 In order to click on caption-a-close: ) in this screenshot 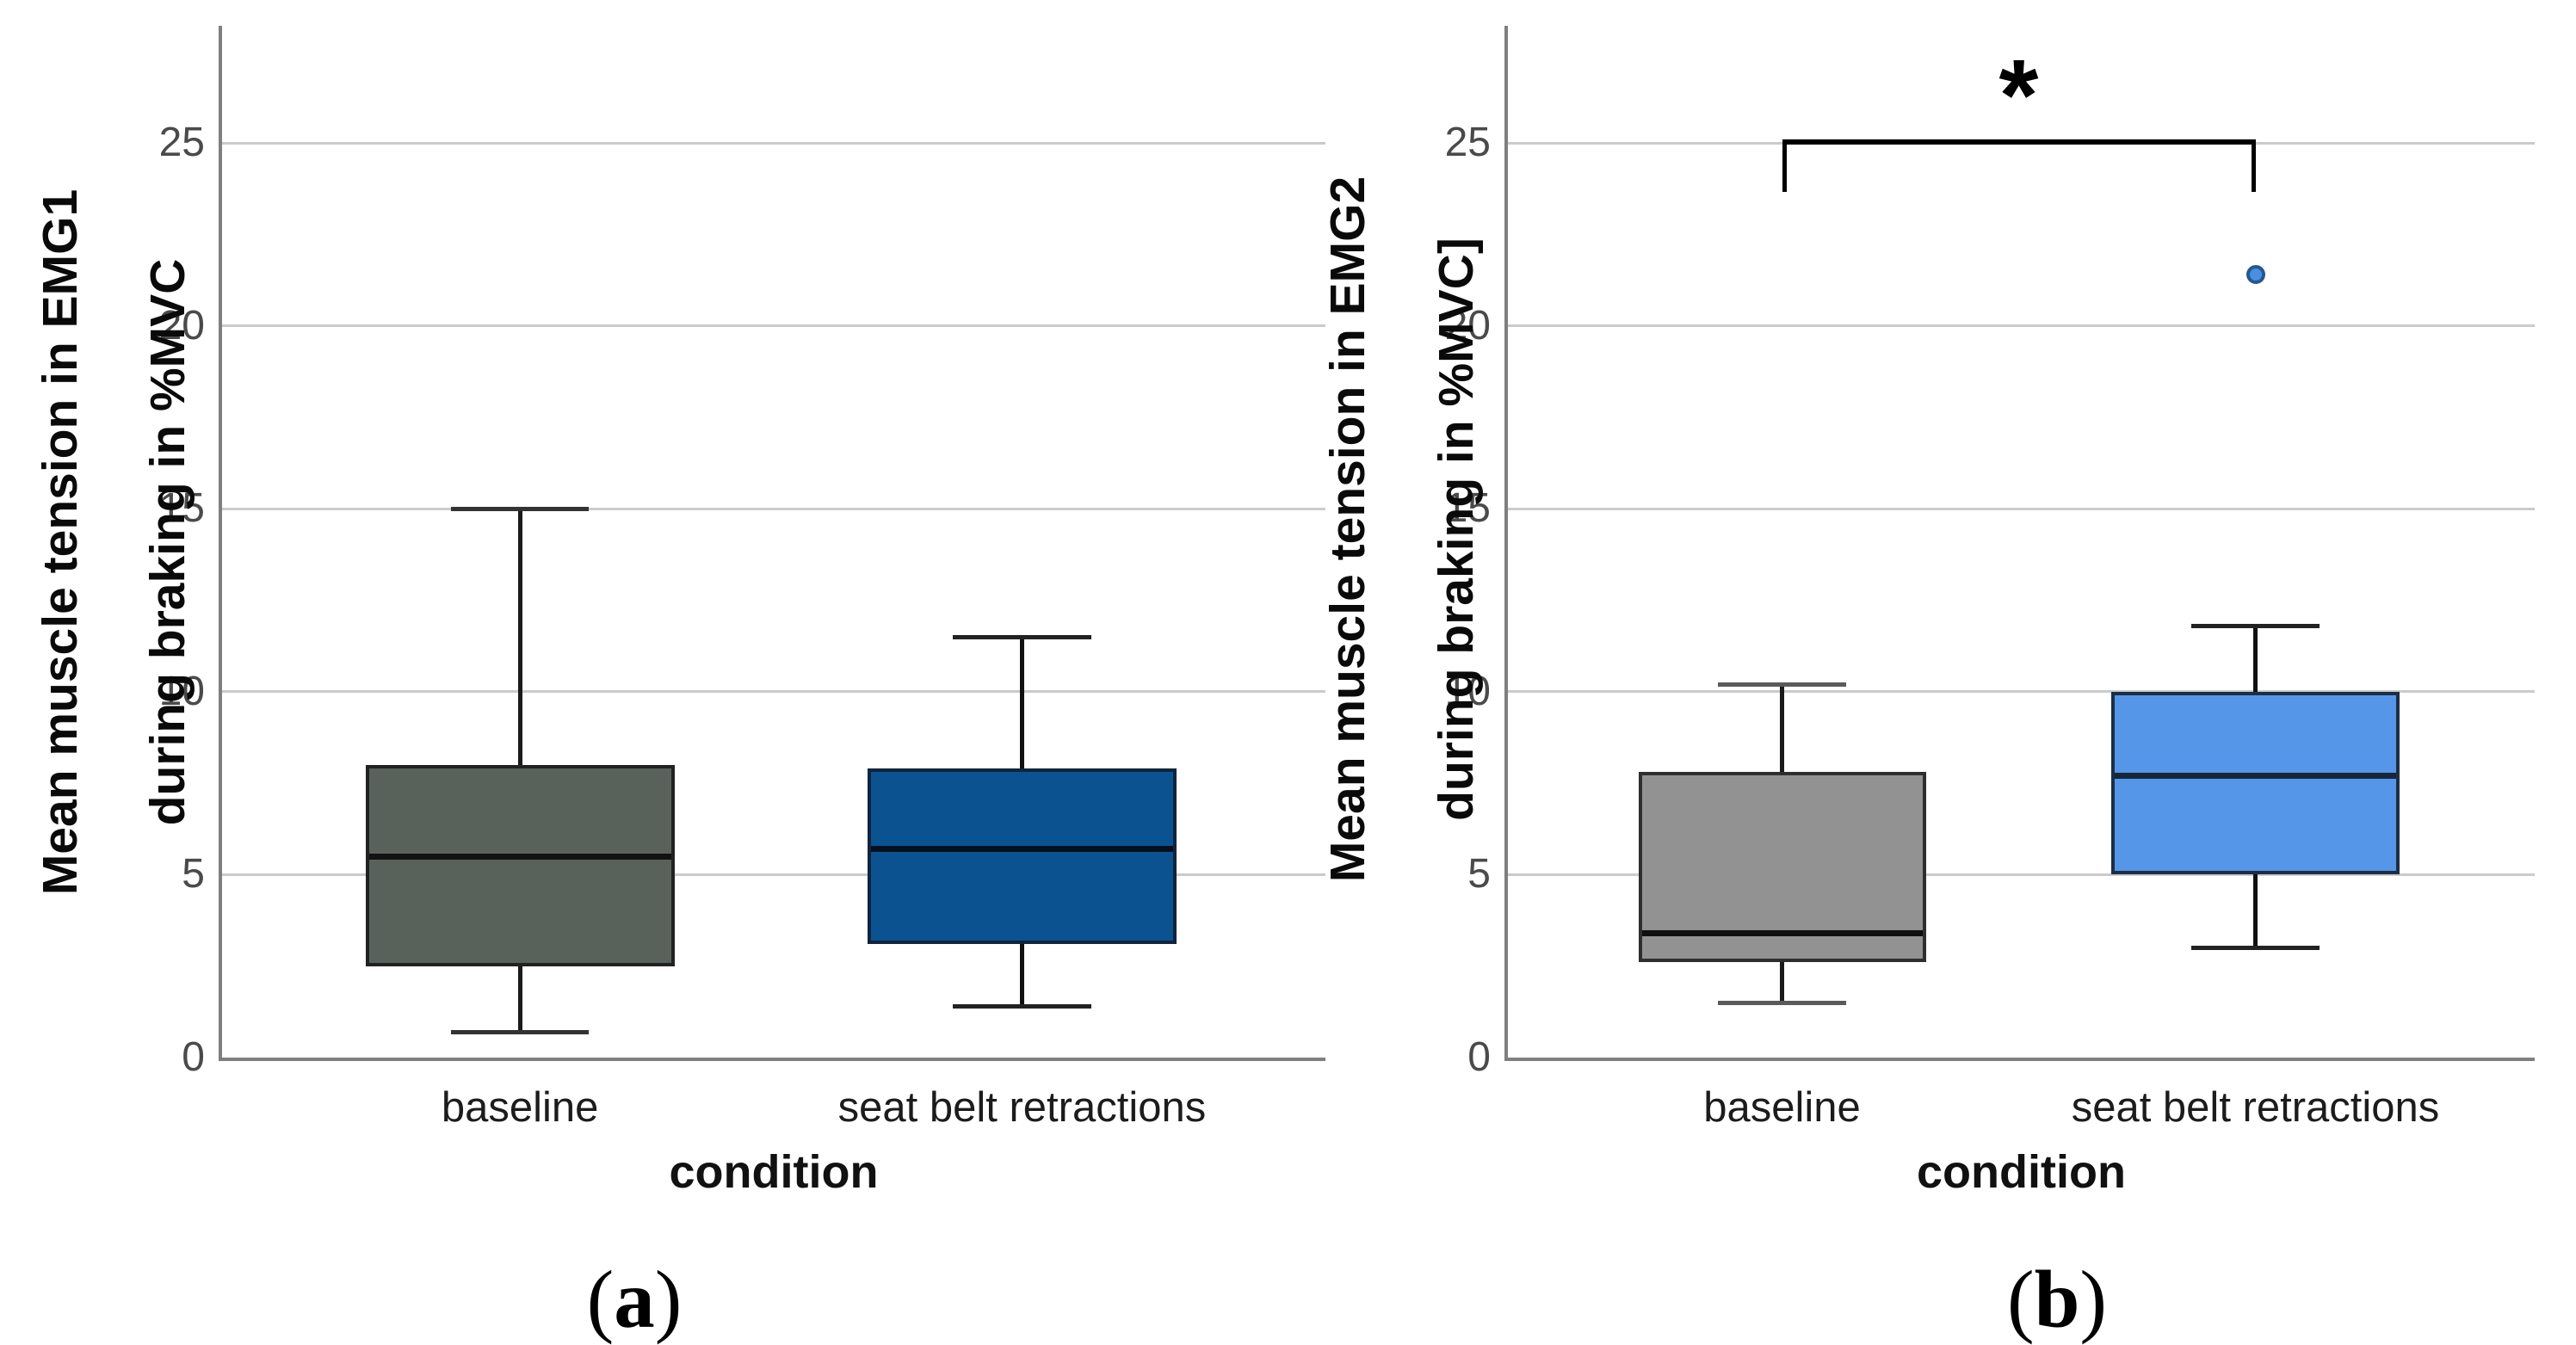, I will do `click(668, 1299)`.